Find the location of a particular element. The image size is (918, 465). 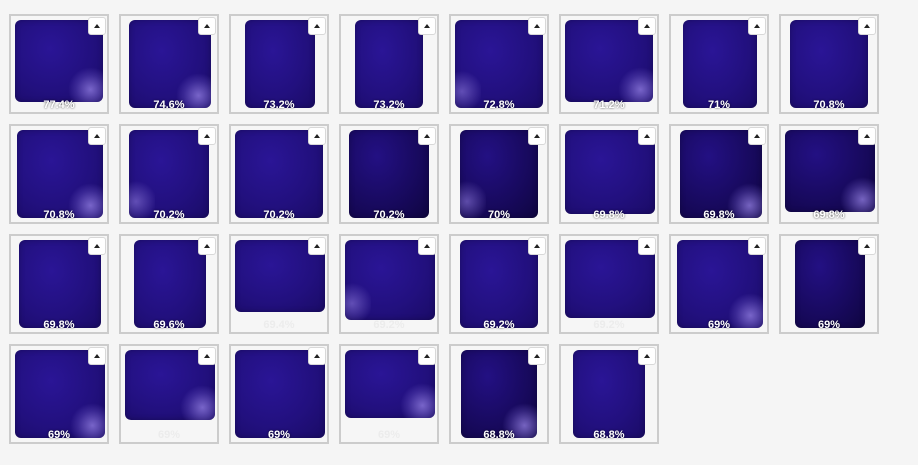

match-percent: 68.8% is located at coordinates (609, 435).